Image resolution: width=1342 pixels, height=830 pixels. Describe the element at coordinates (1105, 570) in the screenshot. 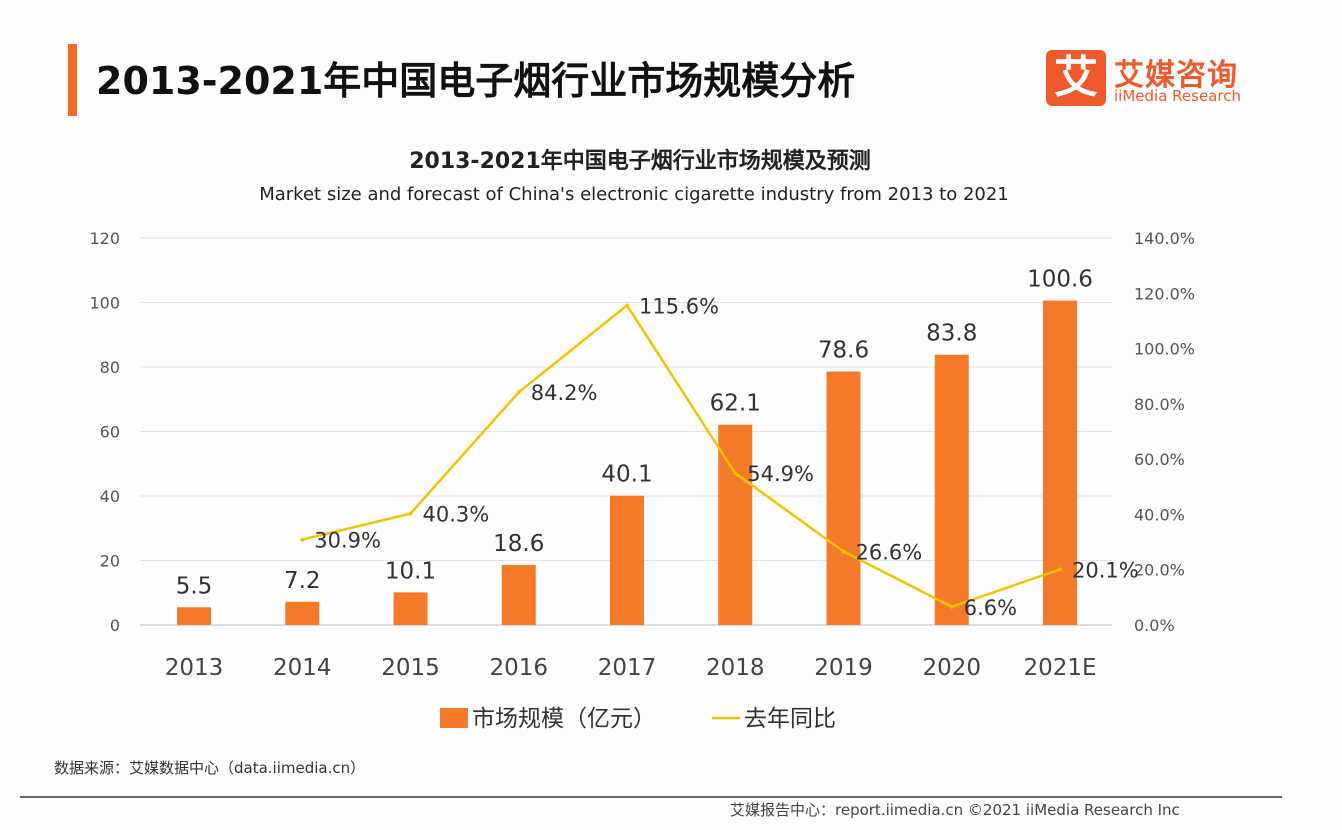

I see `line-label: 20.1%` at that location.